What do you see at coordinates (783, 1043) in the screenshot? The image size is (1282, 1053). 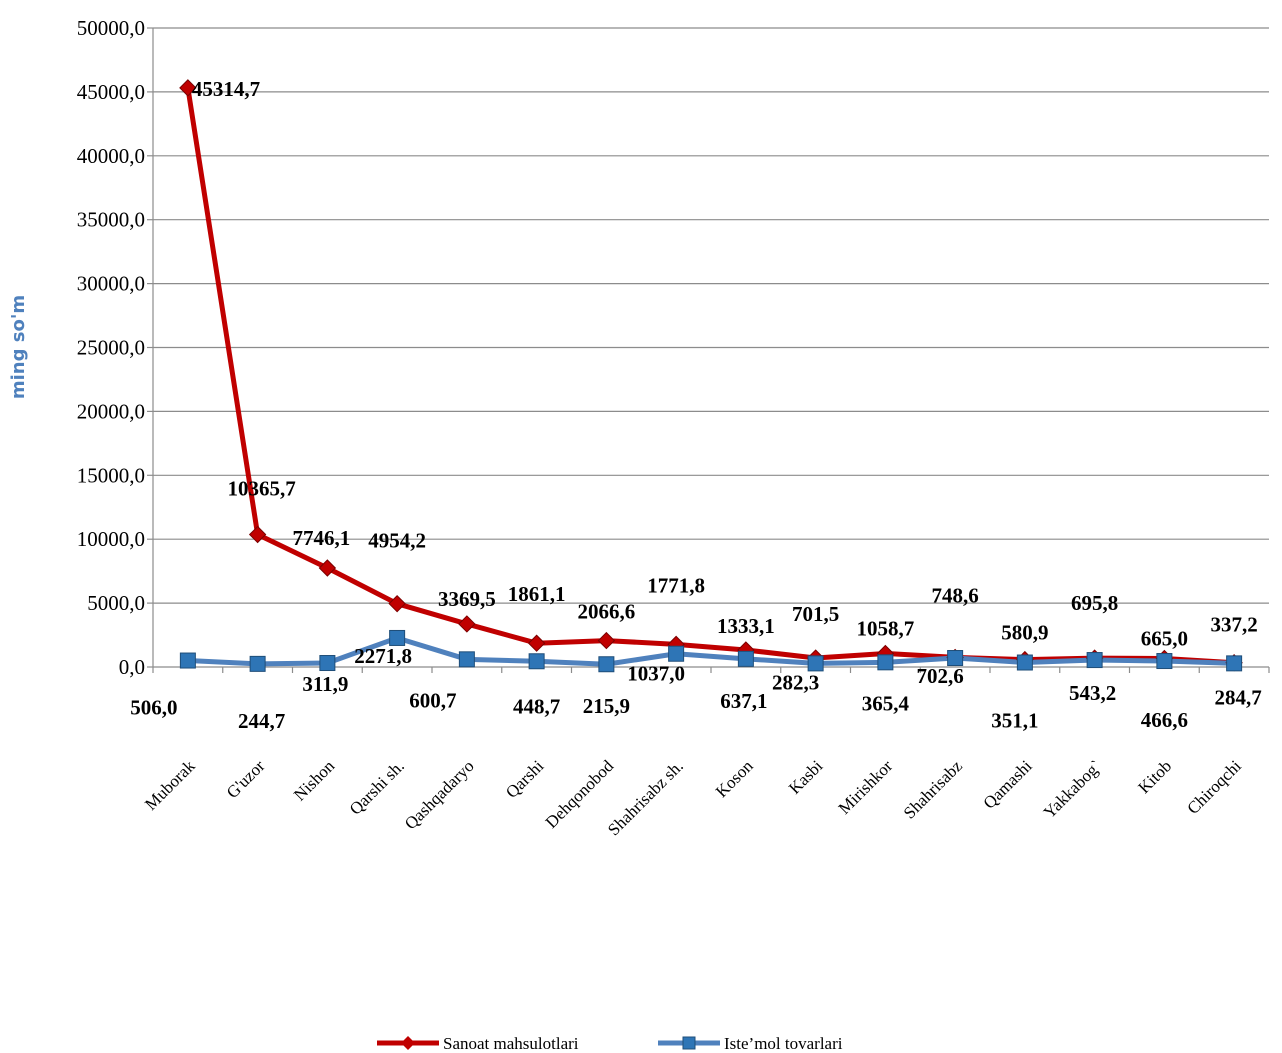 I see `legend-label: Iste’mol tovarlari` at bounding box center [783, 1043].